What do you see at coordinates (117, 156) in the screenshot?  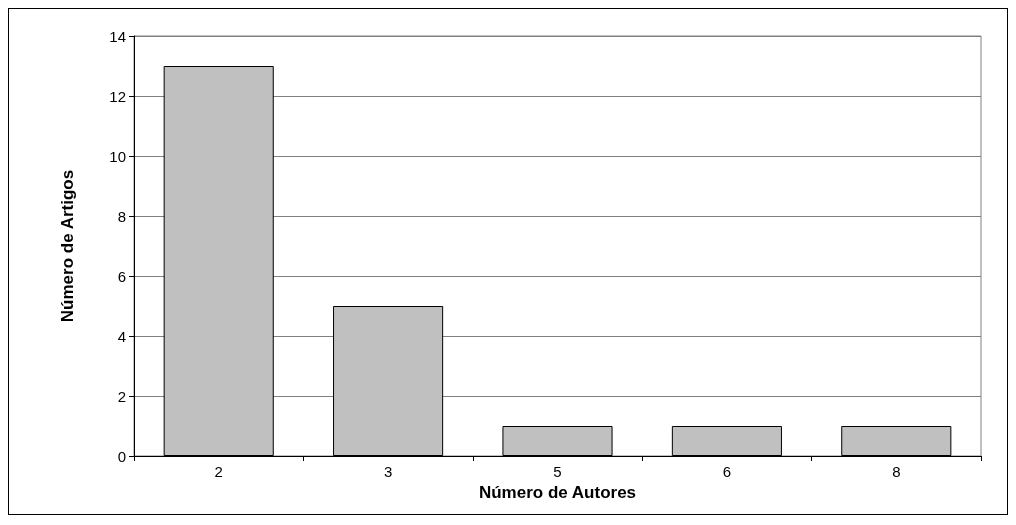 I see `y-tick-label: 10` at bounding box center [117, 156].